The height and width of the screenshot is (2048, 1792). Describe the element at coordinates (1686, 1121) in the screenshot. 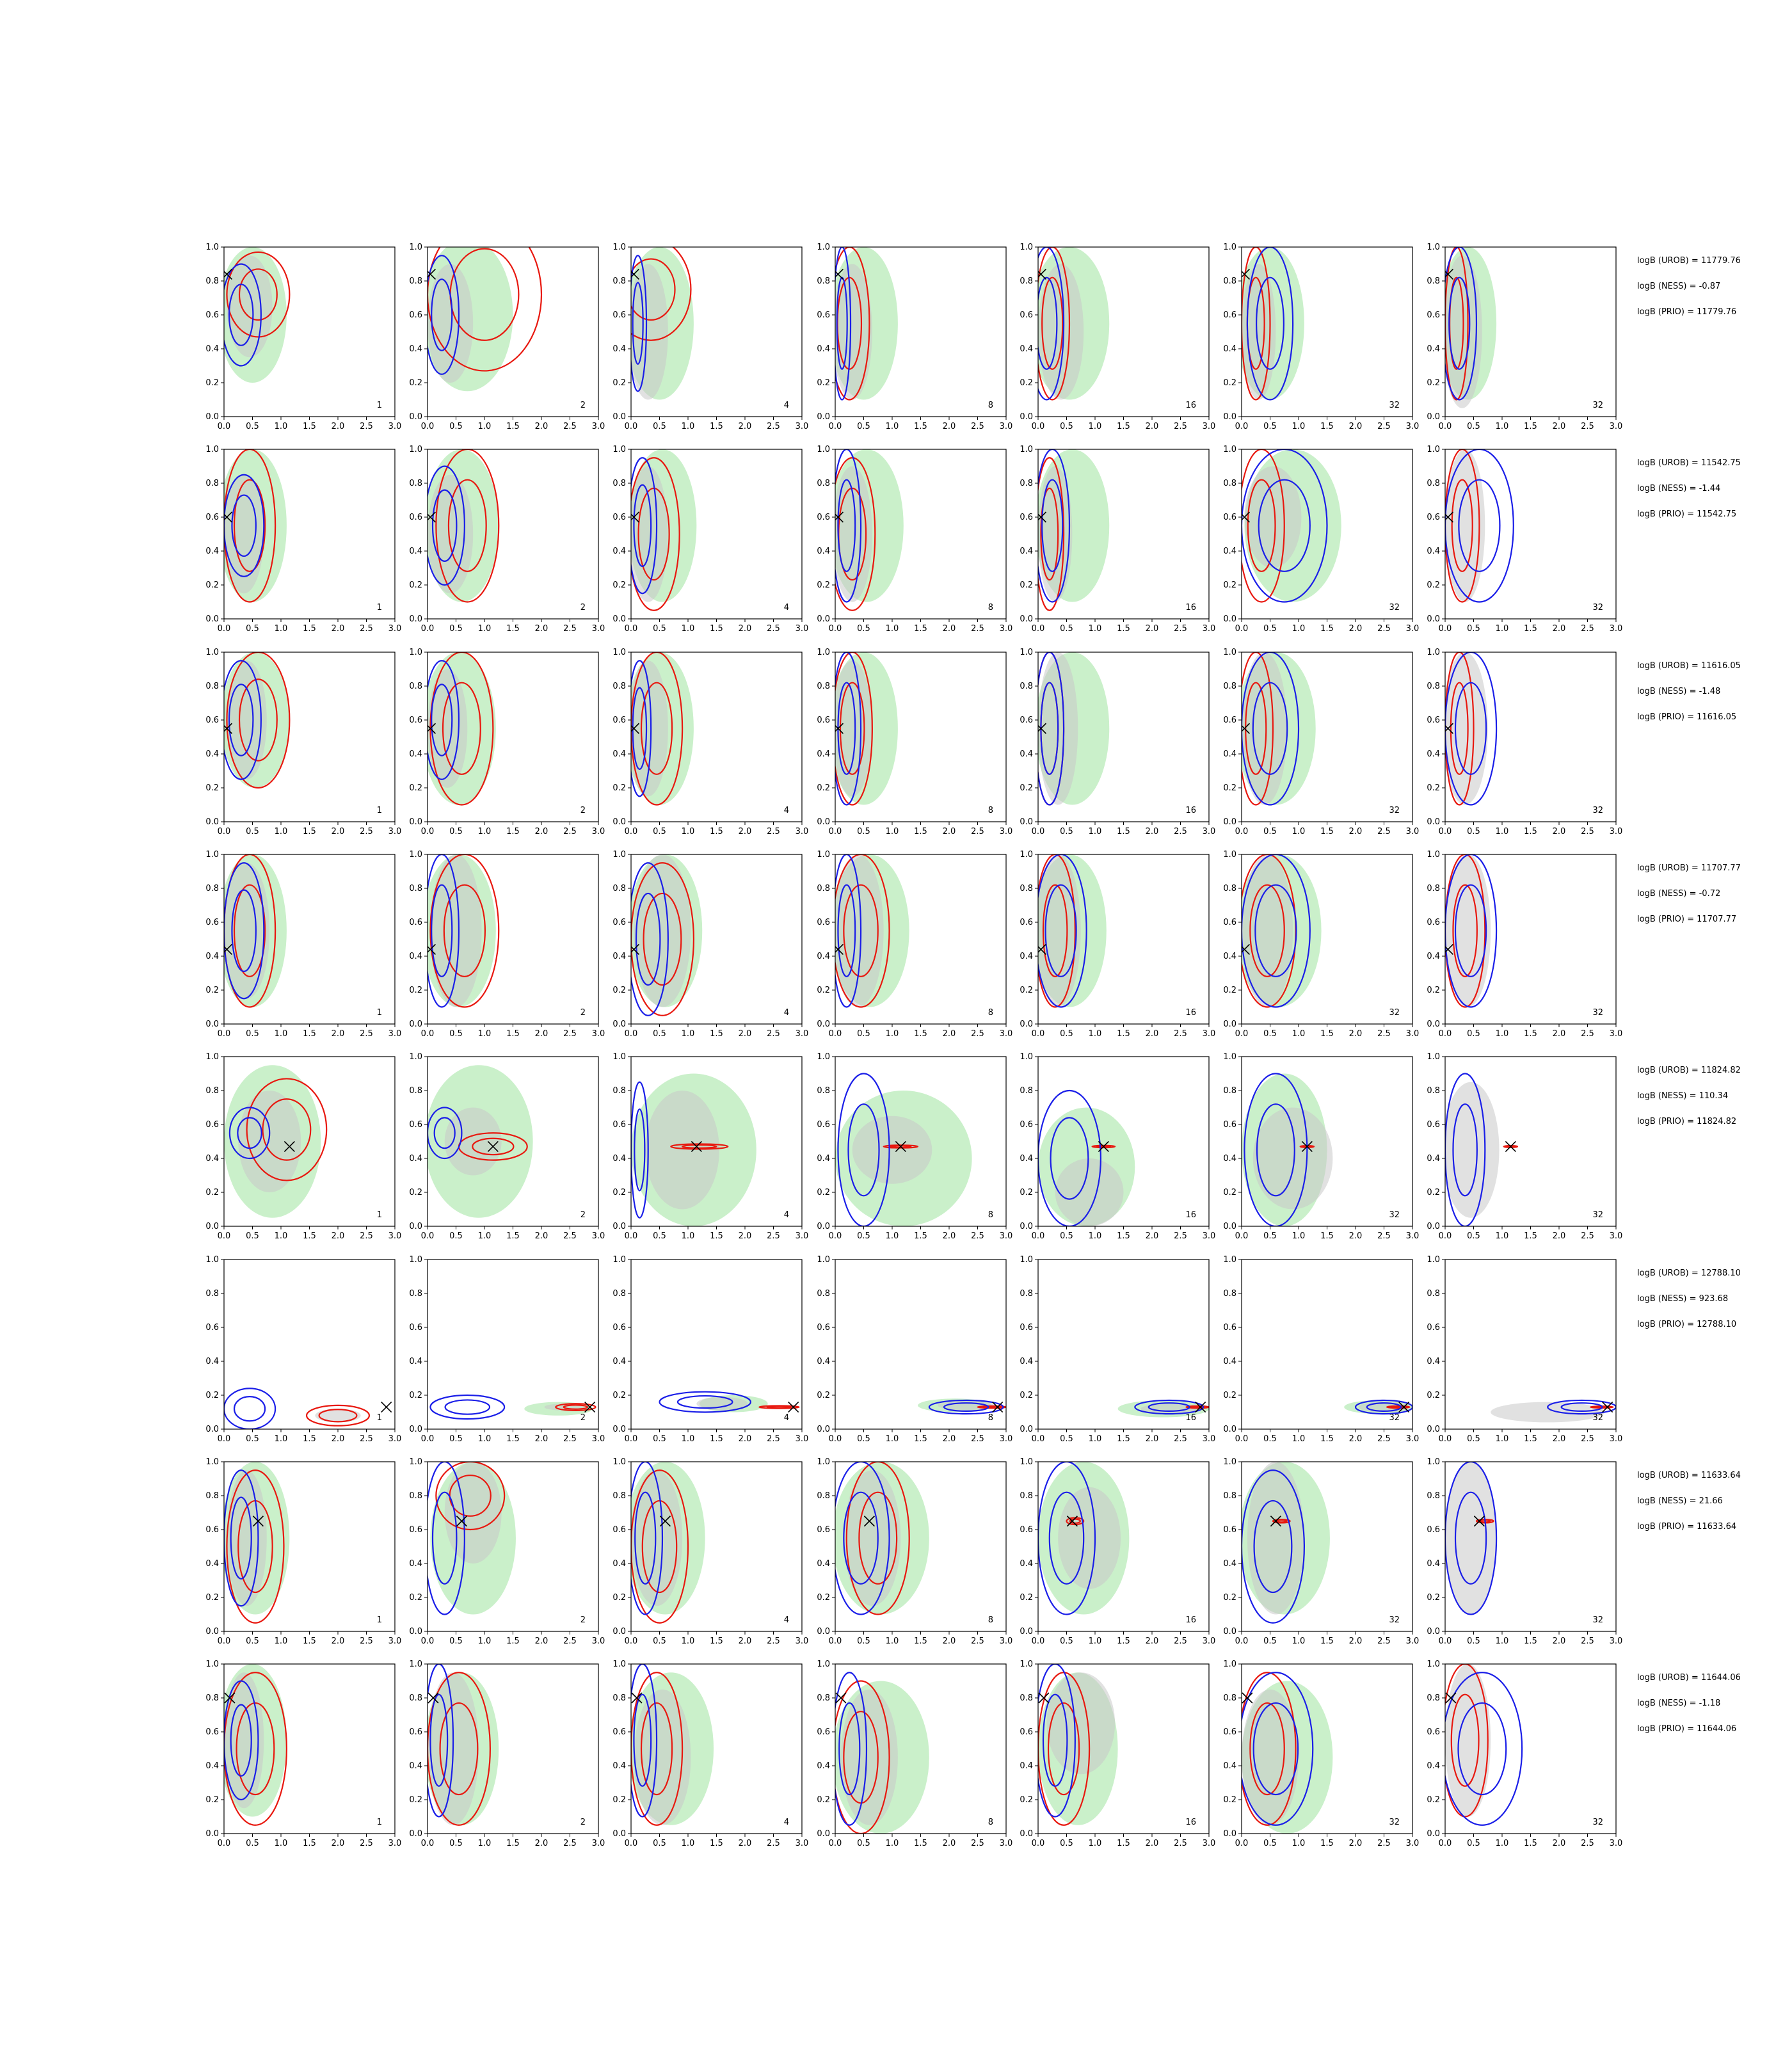

I see `logb-label: logB (PRIO) = 11824.82` at that location.